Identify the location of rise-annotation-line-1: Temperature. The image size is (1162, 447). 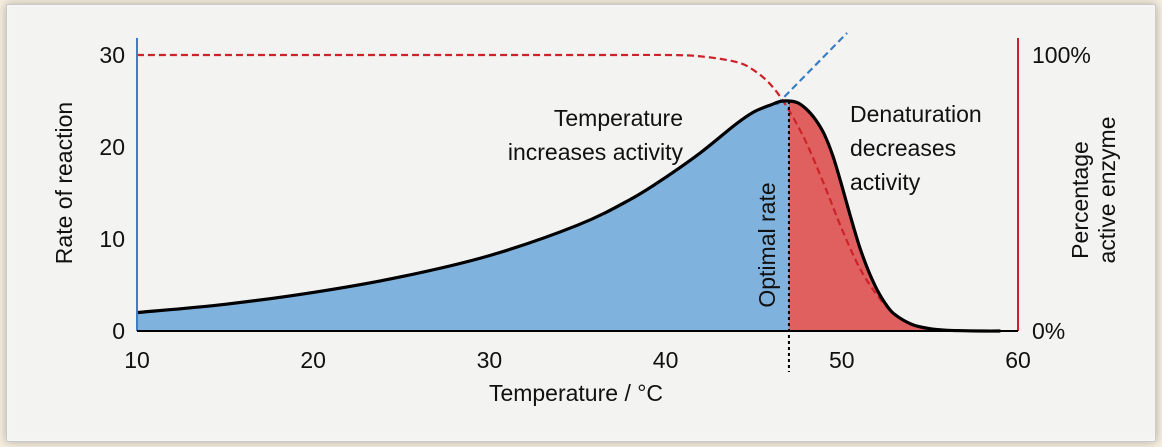
(618, 118).